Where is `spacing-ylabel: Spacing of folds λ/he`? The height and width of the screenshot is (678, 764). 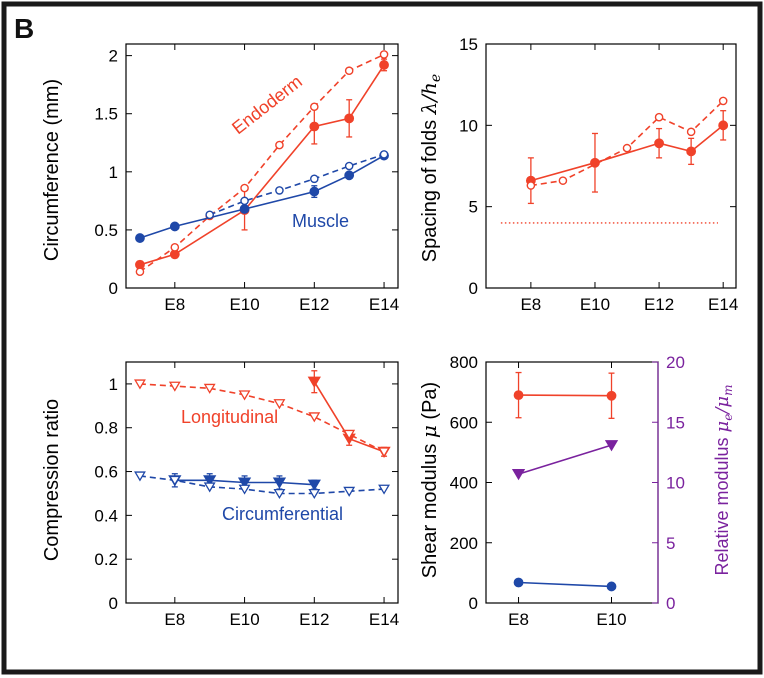 spacing-ylabel: Spacing of folds λ/he is located at coordinates (430, 168).